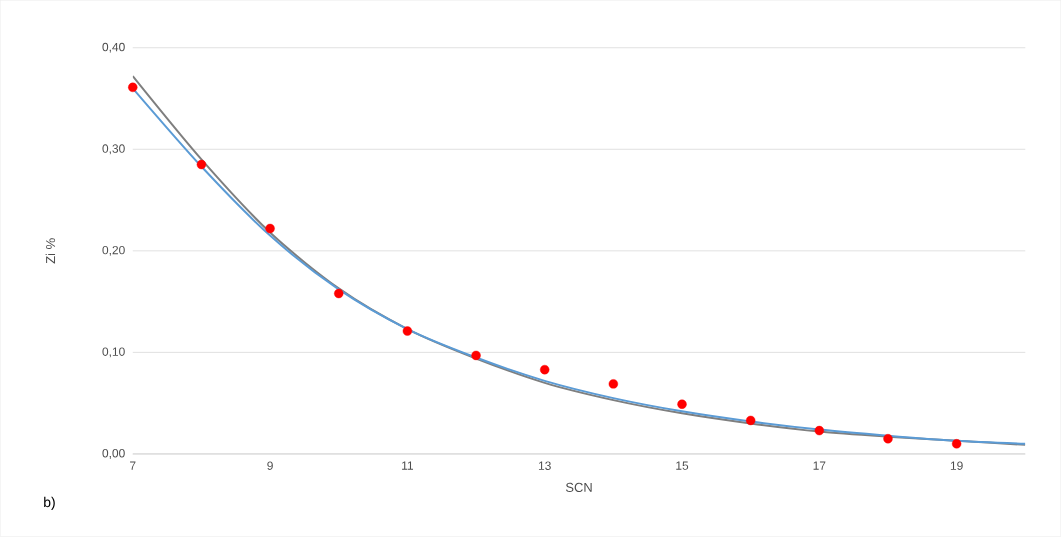 This screenshot has height=537, width=1061. What do you see at coordinates (113, 149) in the screenshot?
I see `y-tick-label: 0,30` at bounding box center [113, 149].